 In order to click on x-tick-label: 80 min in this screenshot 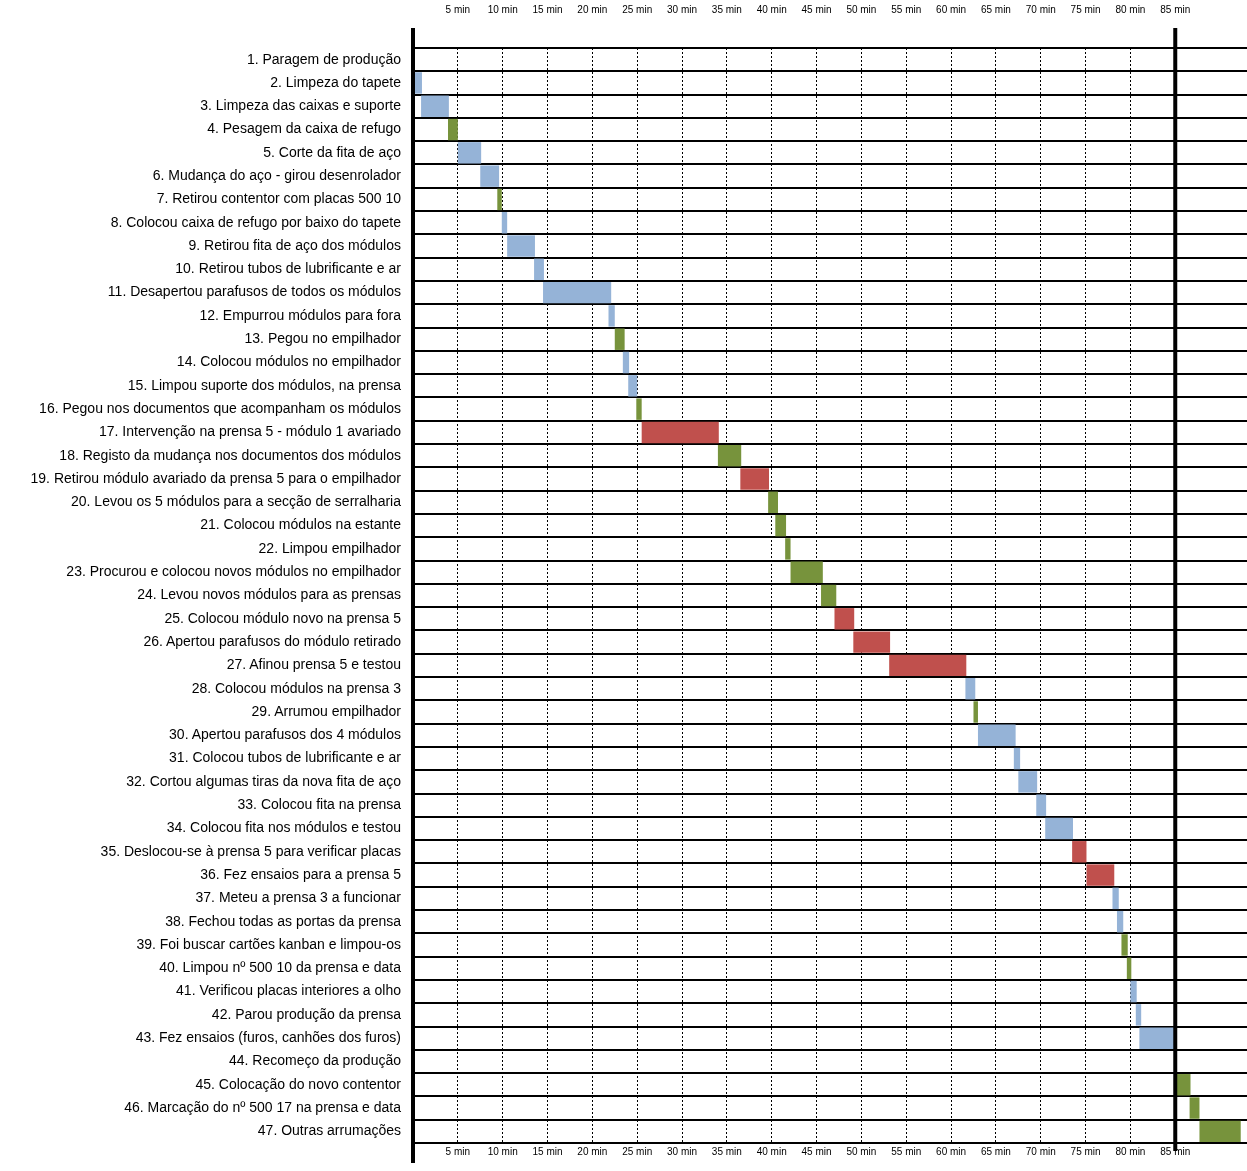, I will do `click(1130, 1151)`.